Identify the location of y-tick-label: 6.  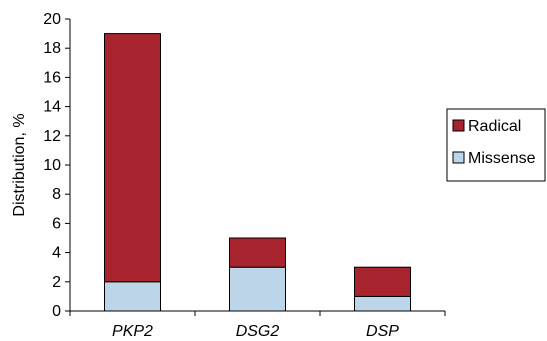
(56, 223).